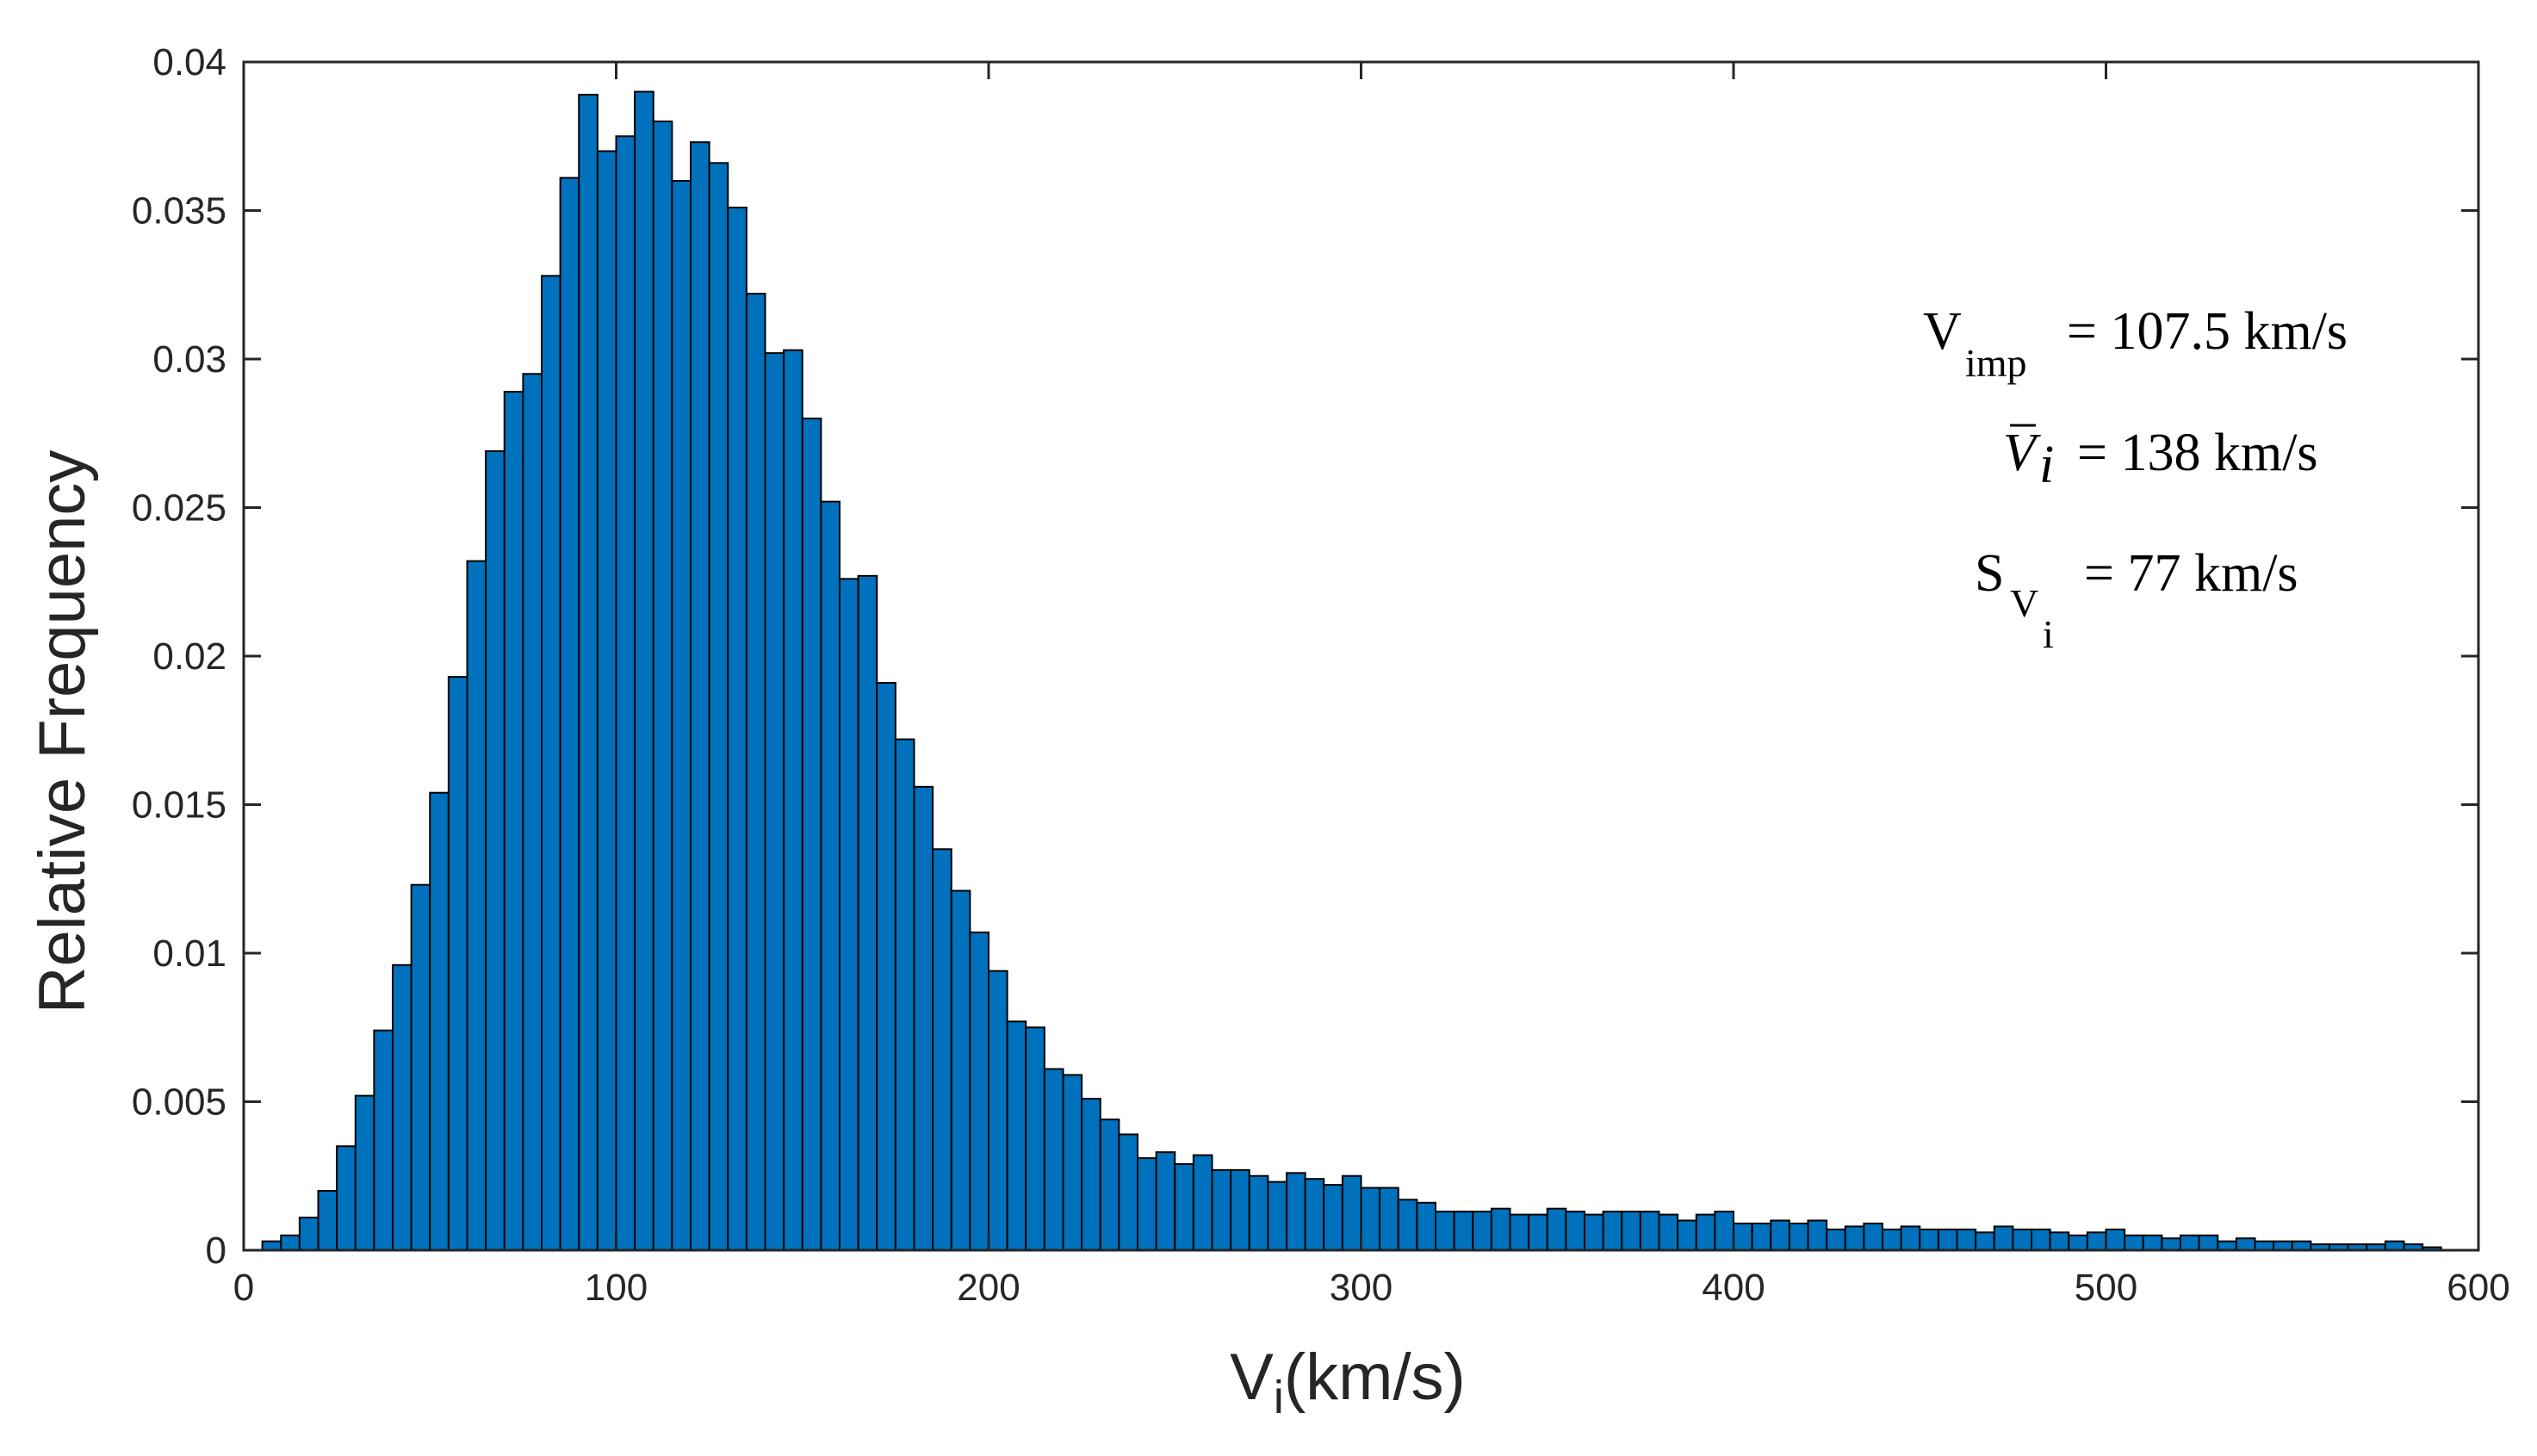  Describe the element at coordinates (616, 1288) in the screenshot. I see `x-tick-label: 100` at that location.